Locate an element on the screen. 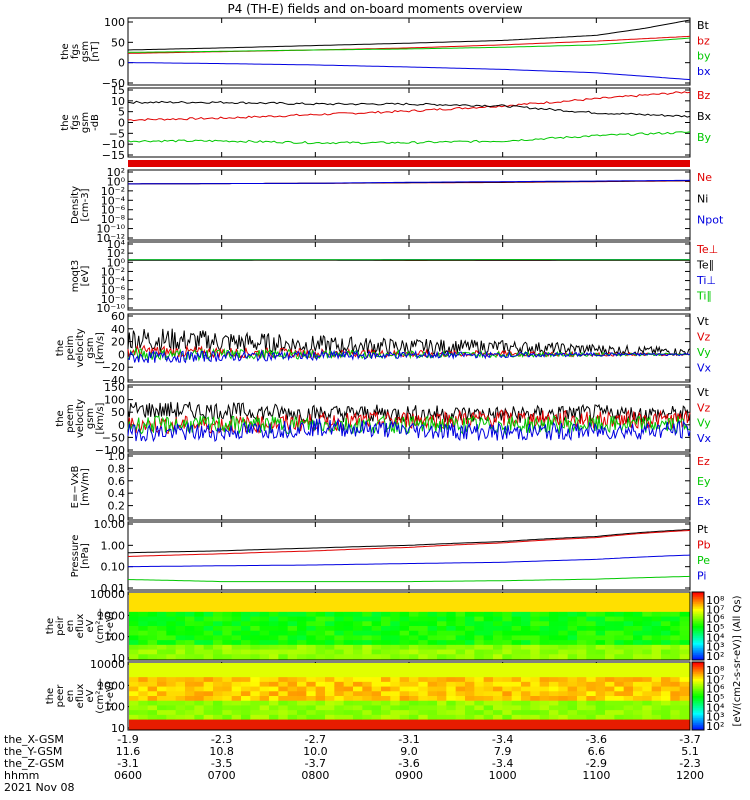 This screenshot has width=750, height=800. ytick-label: 50 is located at coordinates (118, 412).